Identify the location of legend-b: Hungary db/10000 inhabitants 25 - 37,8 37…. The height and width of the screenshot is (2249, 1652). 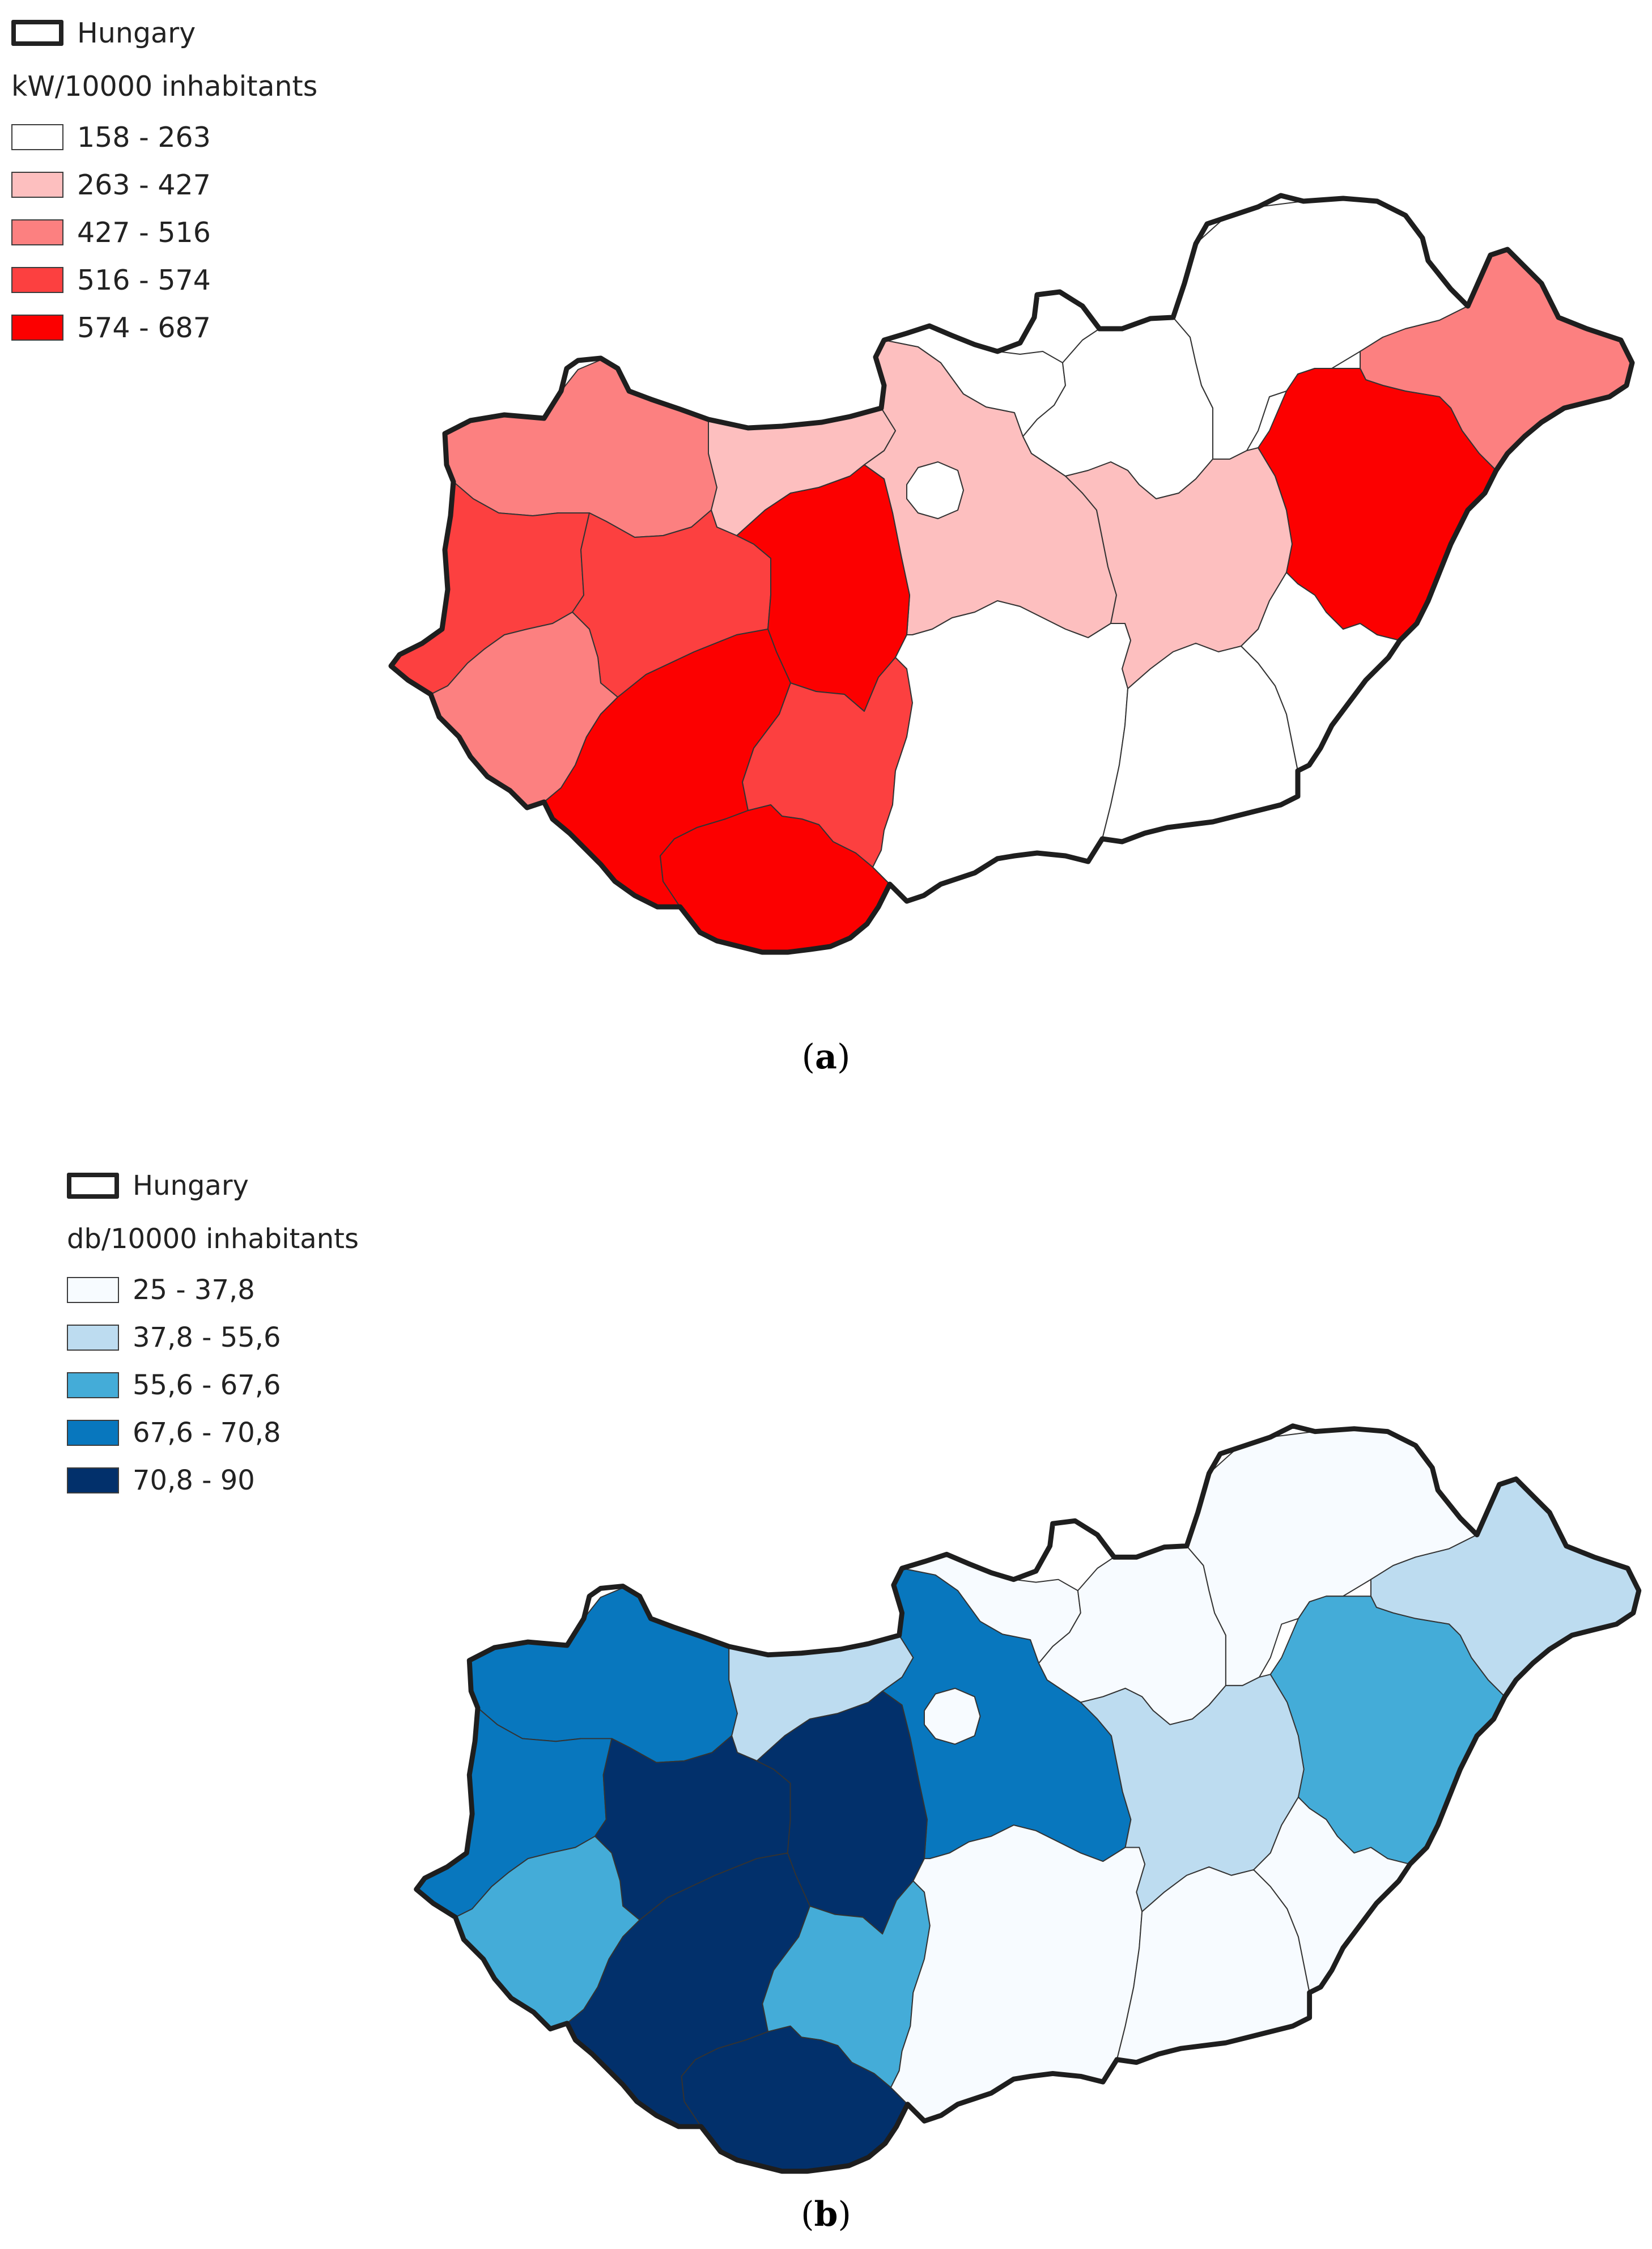
(213, 1332).